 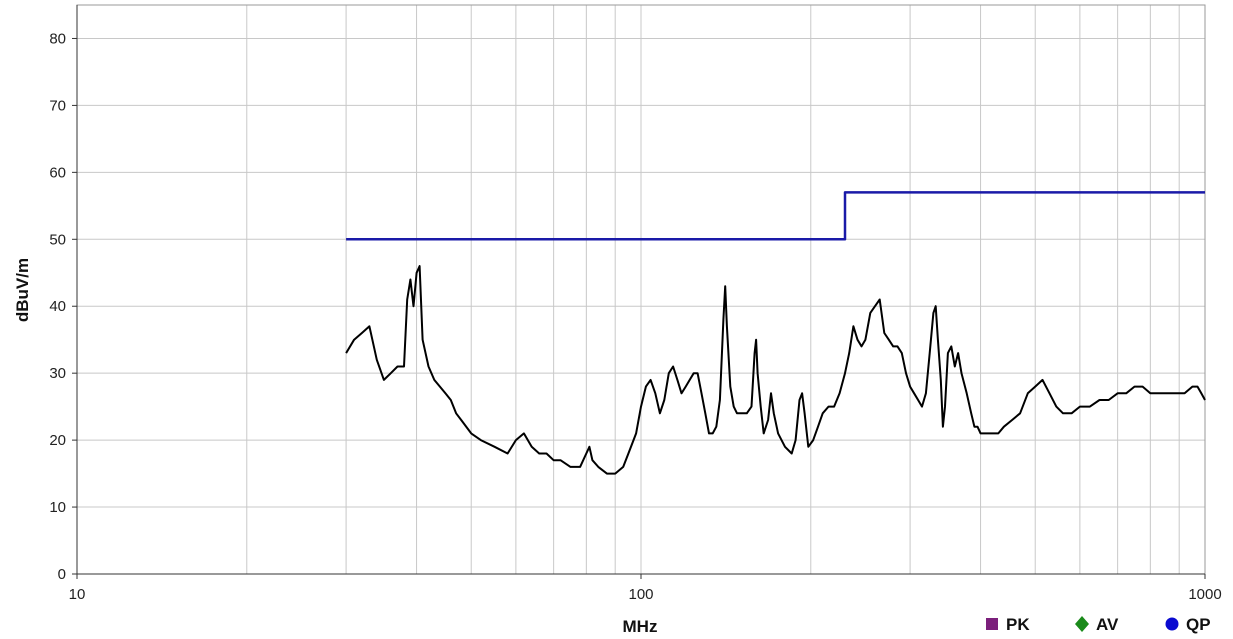 What do you see at coordinates (640, 626) in the screenshot?
I see `x-axis-title: MHz` at bounding box center [640, 626].